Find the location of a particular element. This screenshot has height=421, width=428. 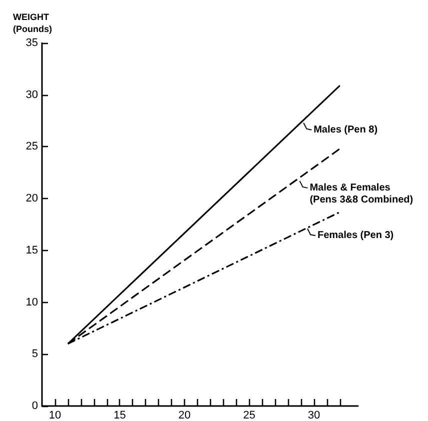

y-axis-title: WEIGHT (Pounds) is located at coordinates (32, 23).